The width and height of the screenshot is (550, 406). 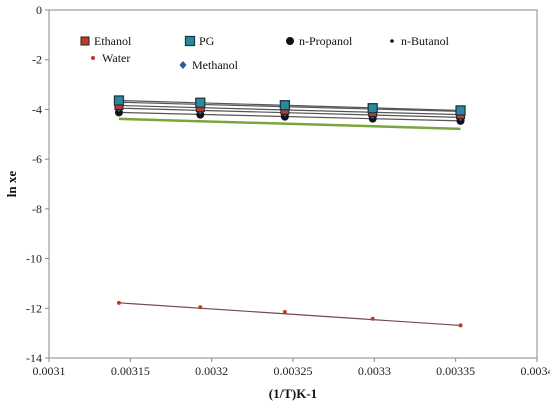 I want to click on x-tick-label: 0.0033, so click(x=374, y=371).